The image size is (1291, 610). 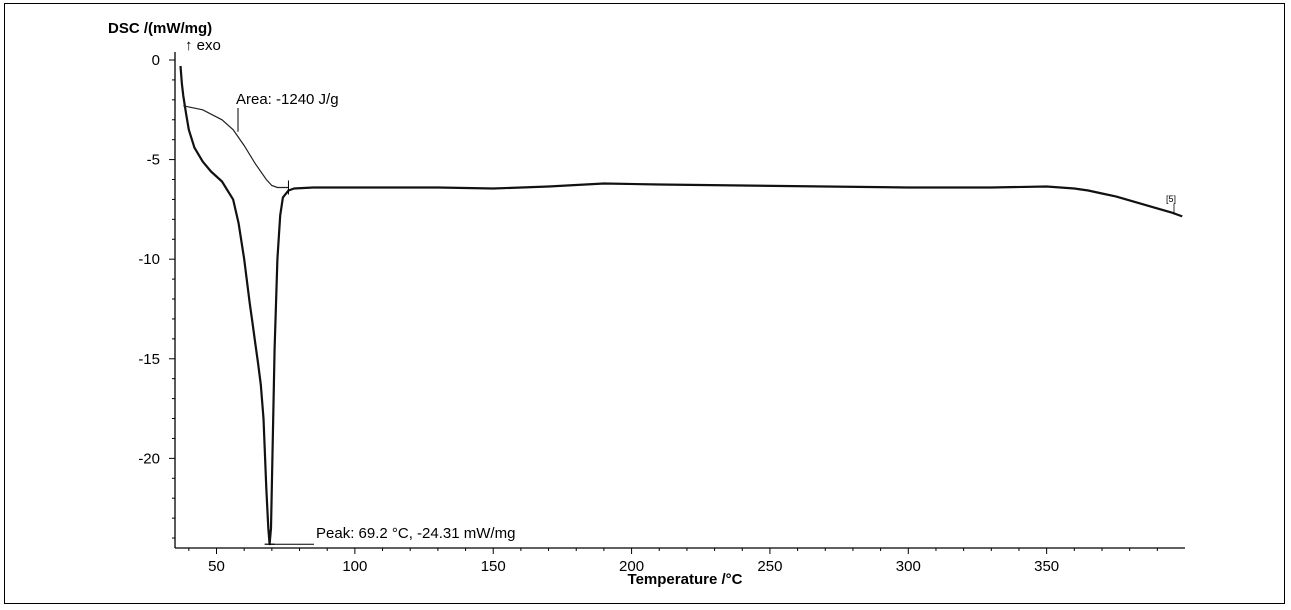 I want to click on y-tick-label: 0, so click(x=156, y=60).